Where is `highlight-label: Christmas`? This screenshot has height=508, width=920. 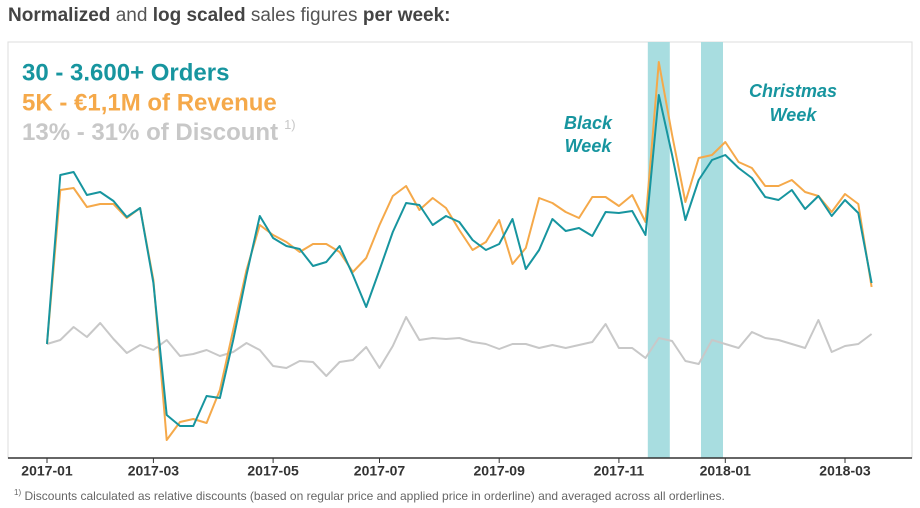
highlight-label: Christmas is located at coordinates (793, 91).